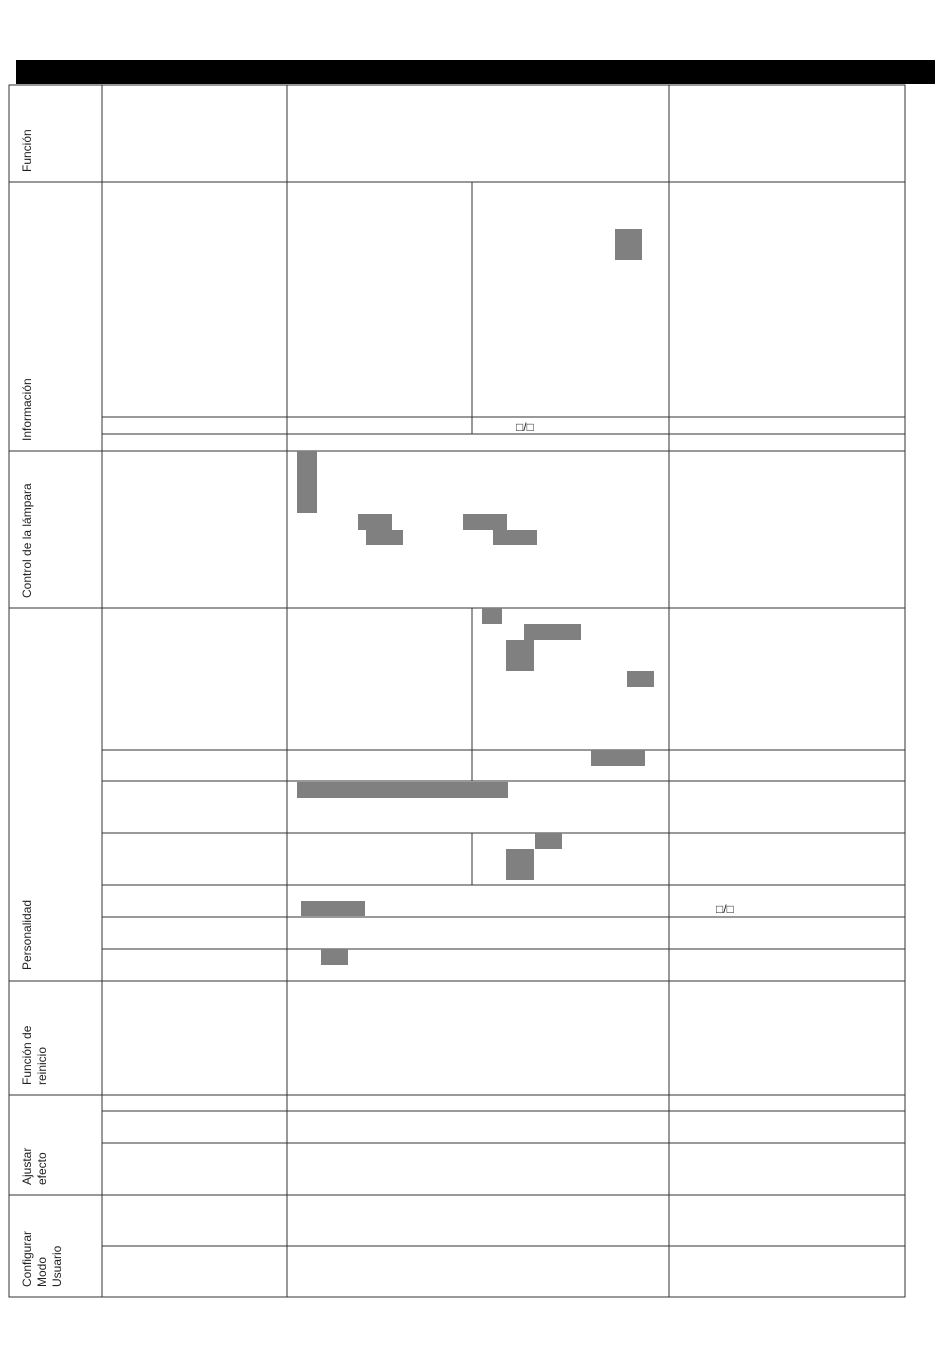 This screenshot has height=1369, width=950. What do you see at coordinates (27, 1259) in the screenshot?
I see `section-label: Configurar` at bounding box center [27, 1259].